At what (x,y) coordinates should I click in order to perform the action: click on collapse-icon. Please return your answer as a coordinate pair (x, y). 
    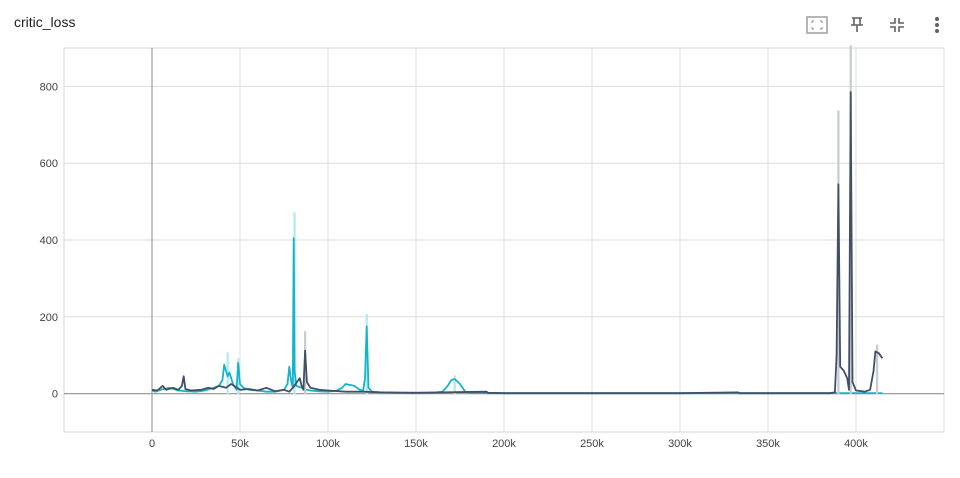
    Looking at the image, I should click on (897, 25).